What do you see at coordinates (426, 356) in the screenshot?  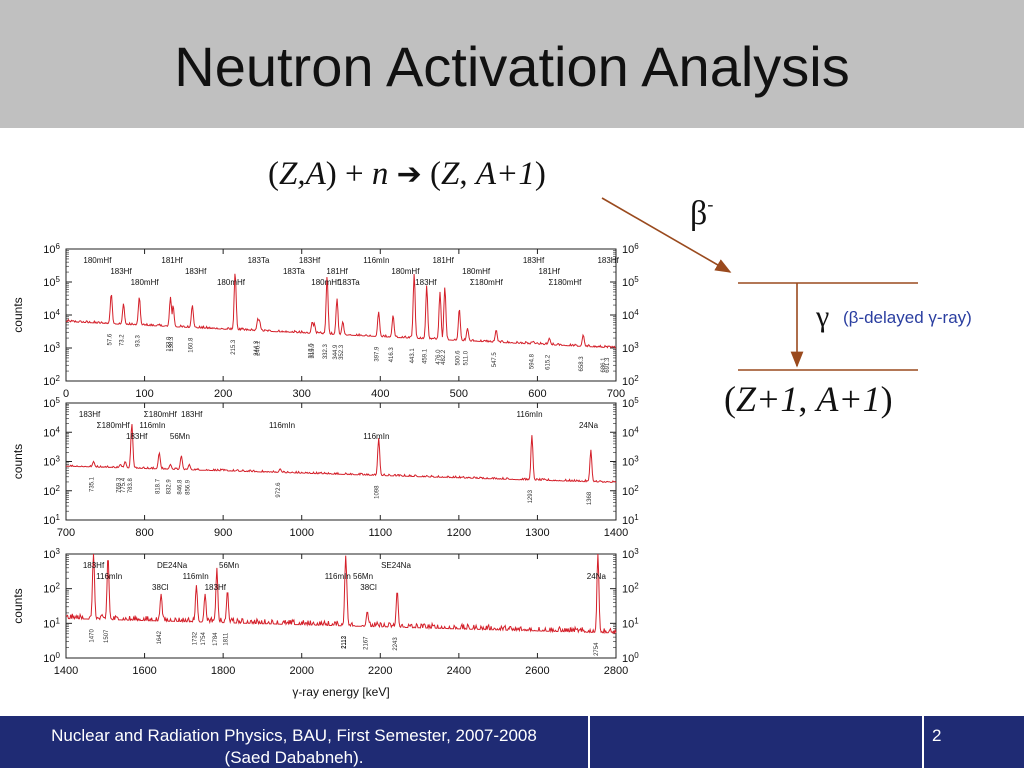 I see `peak-energy-label: 459.1` at bounding box center [426, 356].